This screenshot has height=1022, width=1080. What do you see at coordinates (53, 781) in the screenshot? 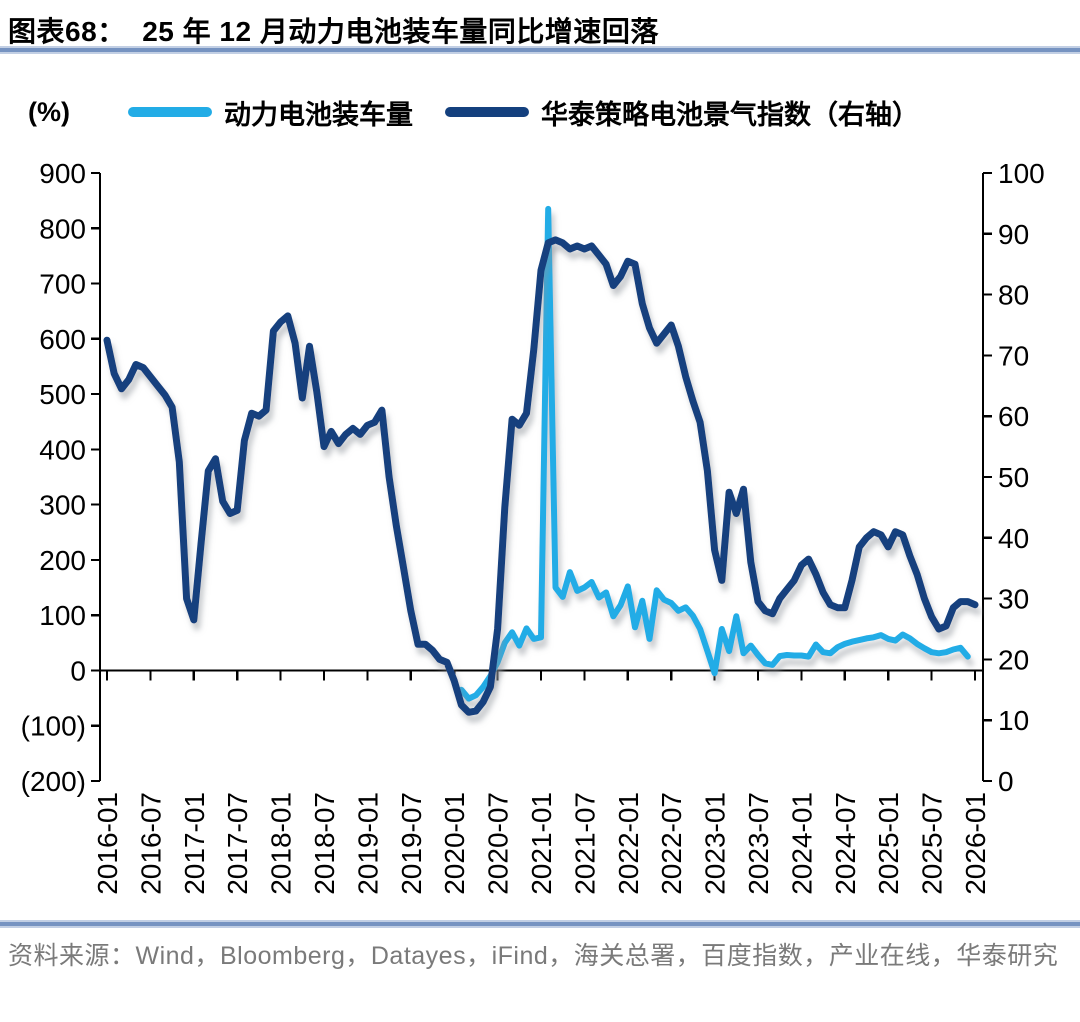
I see `left-axis-tick-label: (200)` at bounding box center [53, 781].